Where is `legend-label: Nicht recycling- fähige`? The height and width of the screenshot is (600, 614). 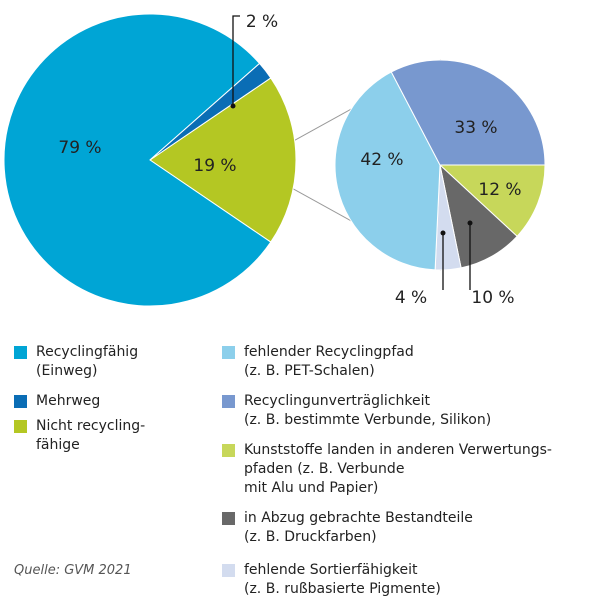
legend-label: Nicht recycling- fähige is located at coordinates (91, 435).